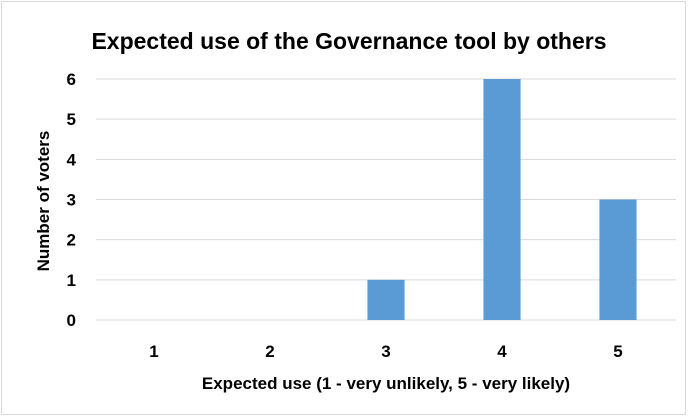  What do you see at coordinates (71, 79) in the screenshot?
I see `y-tick-label: 6` at bounding box center [71, 79].